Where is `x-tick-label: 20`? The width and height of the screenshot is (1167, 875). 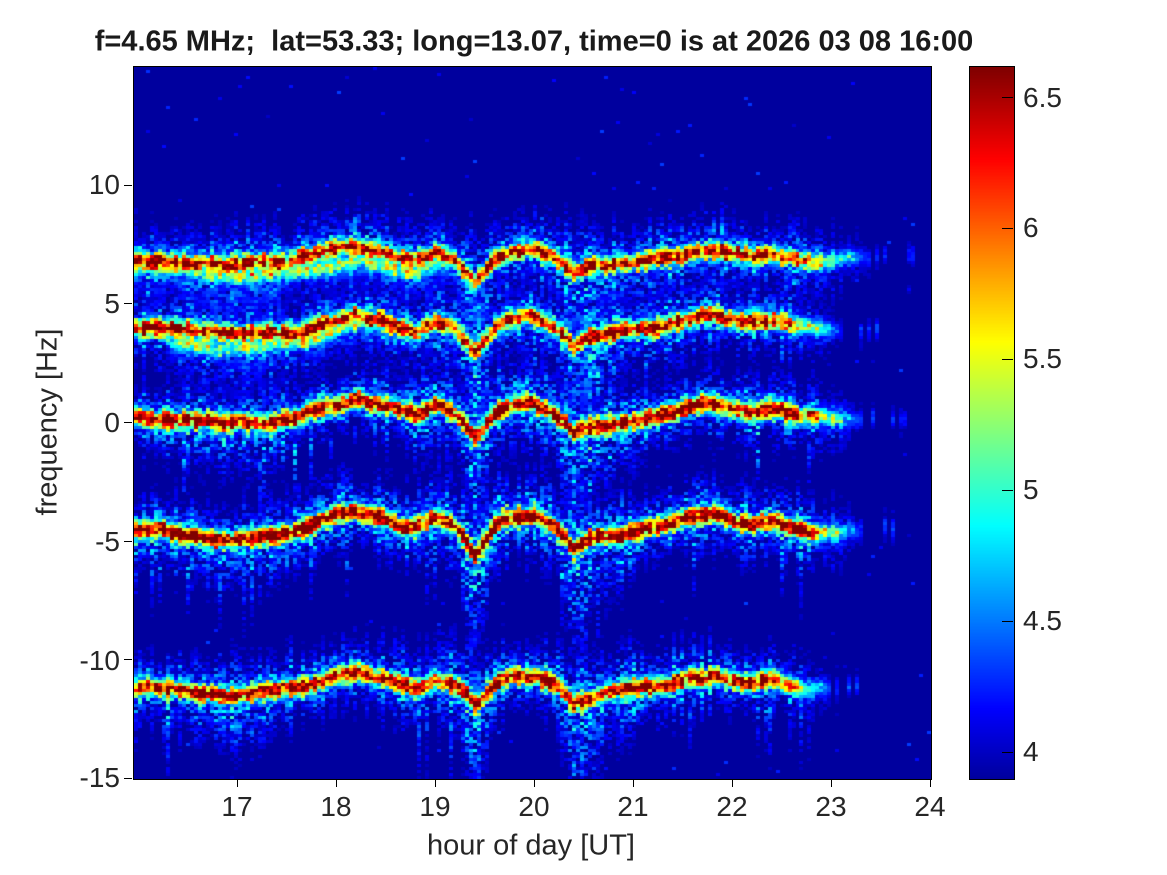
x-tick-label: 20 is located at coordinates (534, 806).